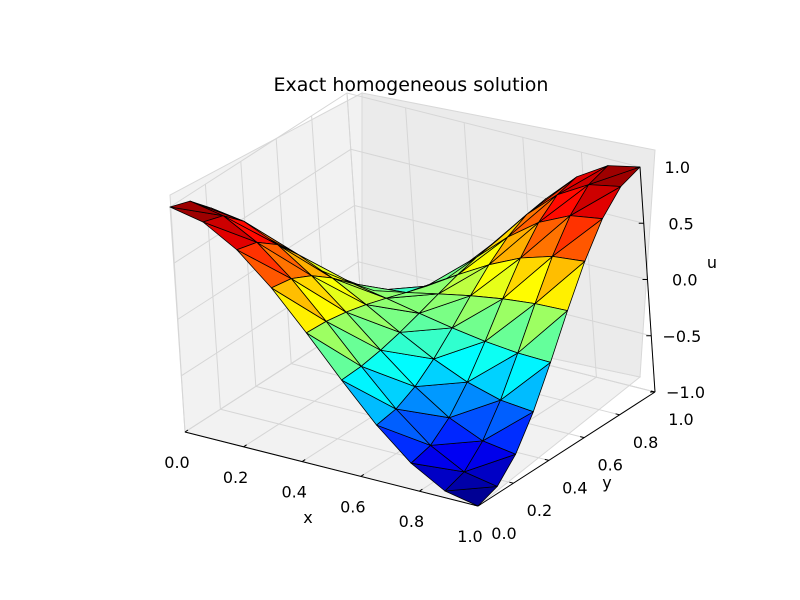  What do you see at coordinates (685, 392) in the screenshot?
I see `z-tick-label: −1.0` at bounding box center [685, 392].